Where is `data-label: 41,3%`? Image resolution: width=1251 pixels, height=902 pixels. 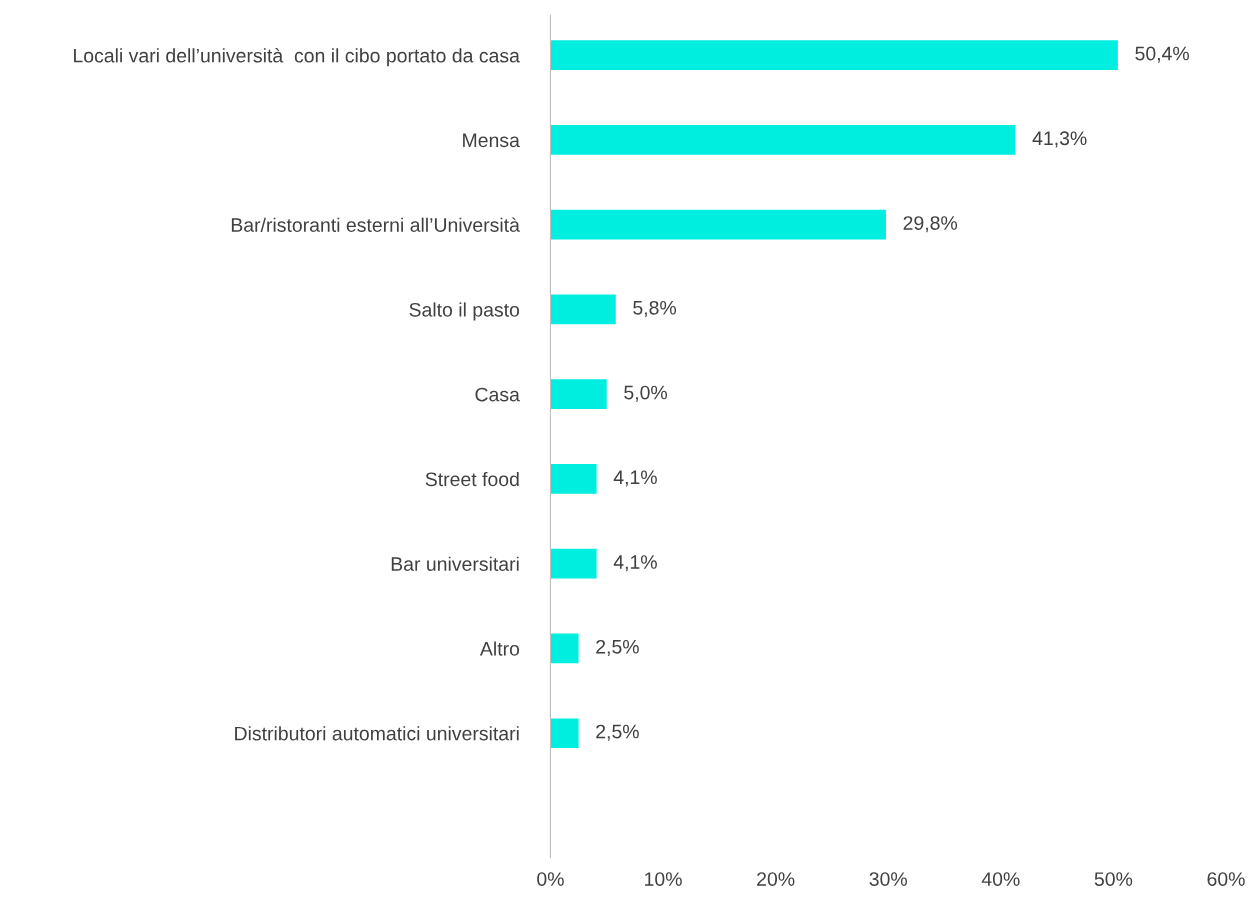 data-label: 41,3% is located at coordinates (1059, 139).